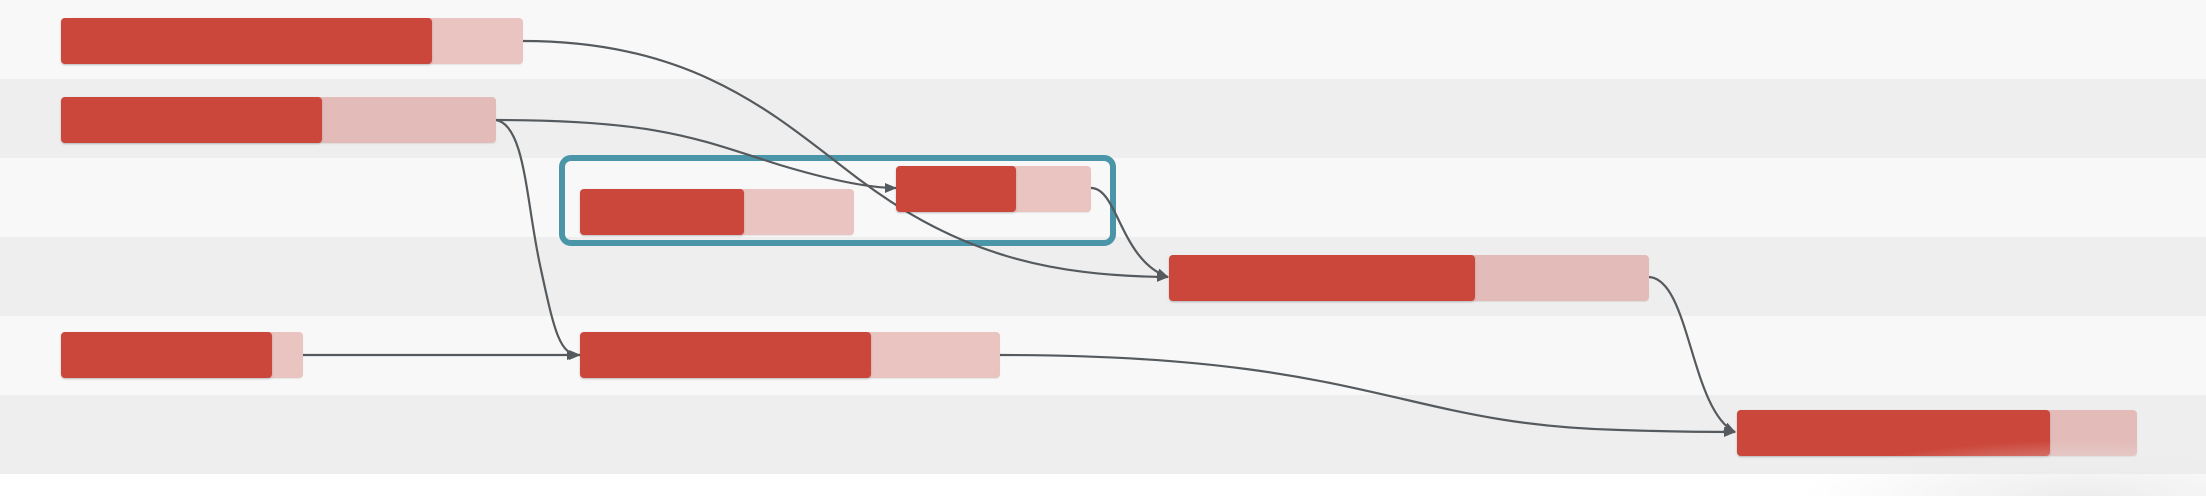  I want to click on task-group-box, so click(837, 200).